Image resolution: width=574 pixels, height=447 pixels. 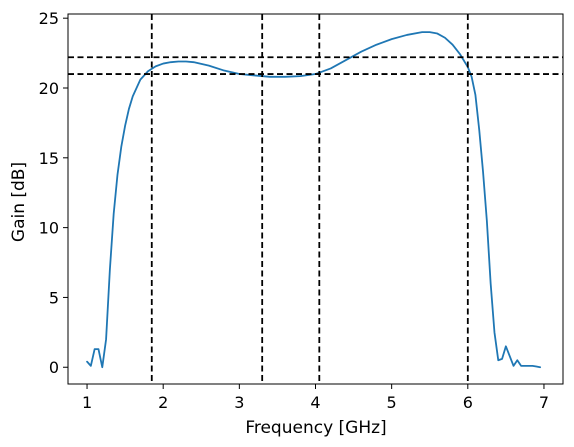 I want to click on y-tick-label-15: 15, so click(x=49, y=158).